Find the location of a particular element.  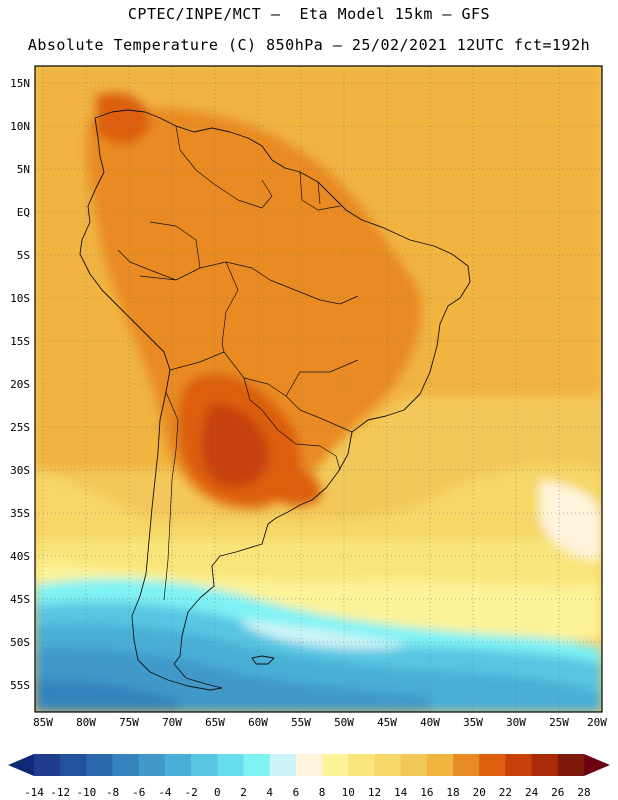

lat-label: 55S is located at coordinates (20, 685).